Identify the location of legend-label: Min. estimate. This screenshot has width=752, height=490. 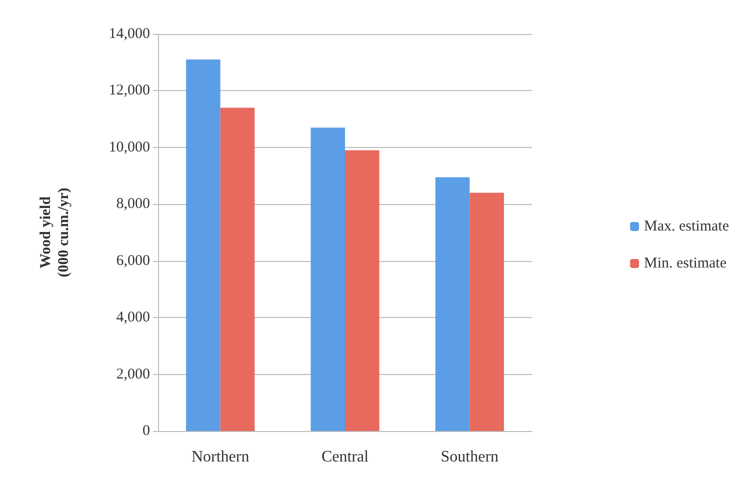
(685, 264).